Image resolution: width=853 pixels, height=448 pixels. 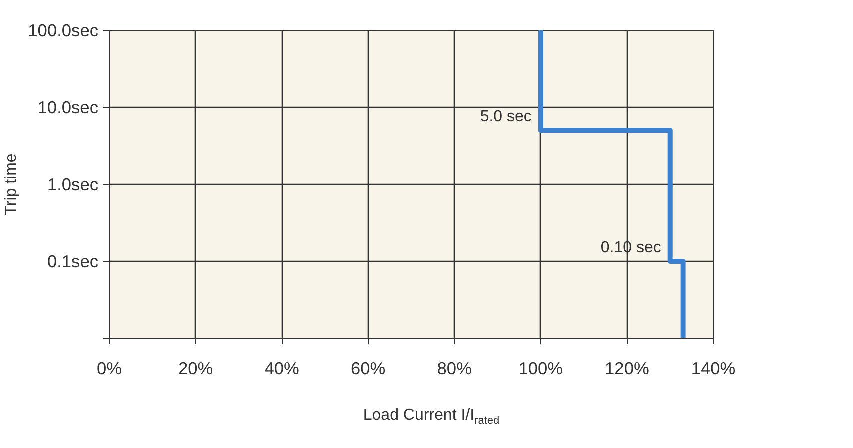 What do you see at coordinates (196, 368) in the screenshot?
I see `x-tick-label: 20%` at bounding box center [196, 368].